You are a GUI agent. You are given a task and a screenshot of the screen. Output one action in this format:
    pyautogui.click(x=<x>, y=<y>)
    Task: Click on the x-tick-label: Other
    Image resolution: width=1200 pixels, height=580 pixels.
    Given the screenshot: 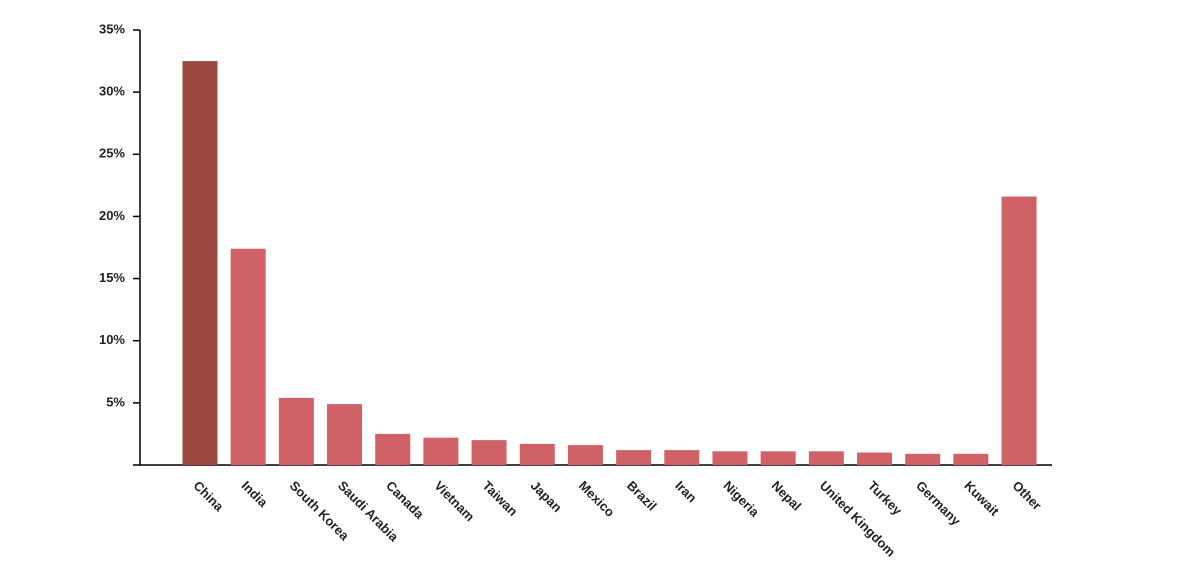 What is the action you would take?
    pyautogui.click(x=1027, y=495)
    